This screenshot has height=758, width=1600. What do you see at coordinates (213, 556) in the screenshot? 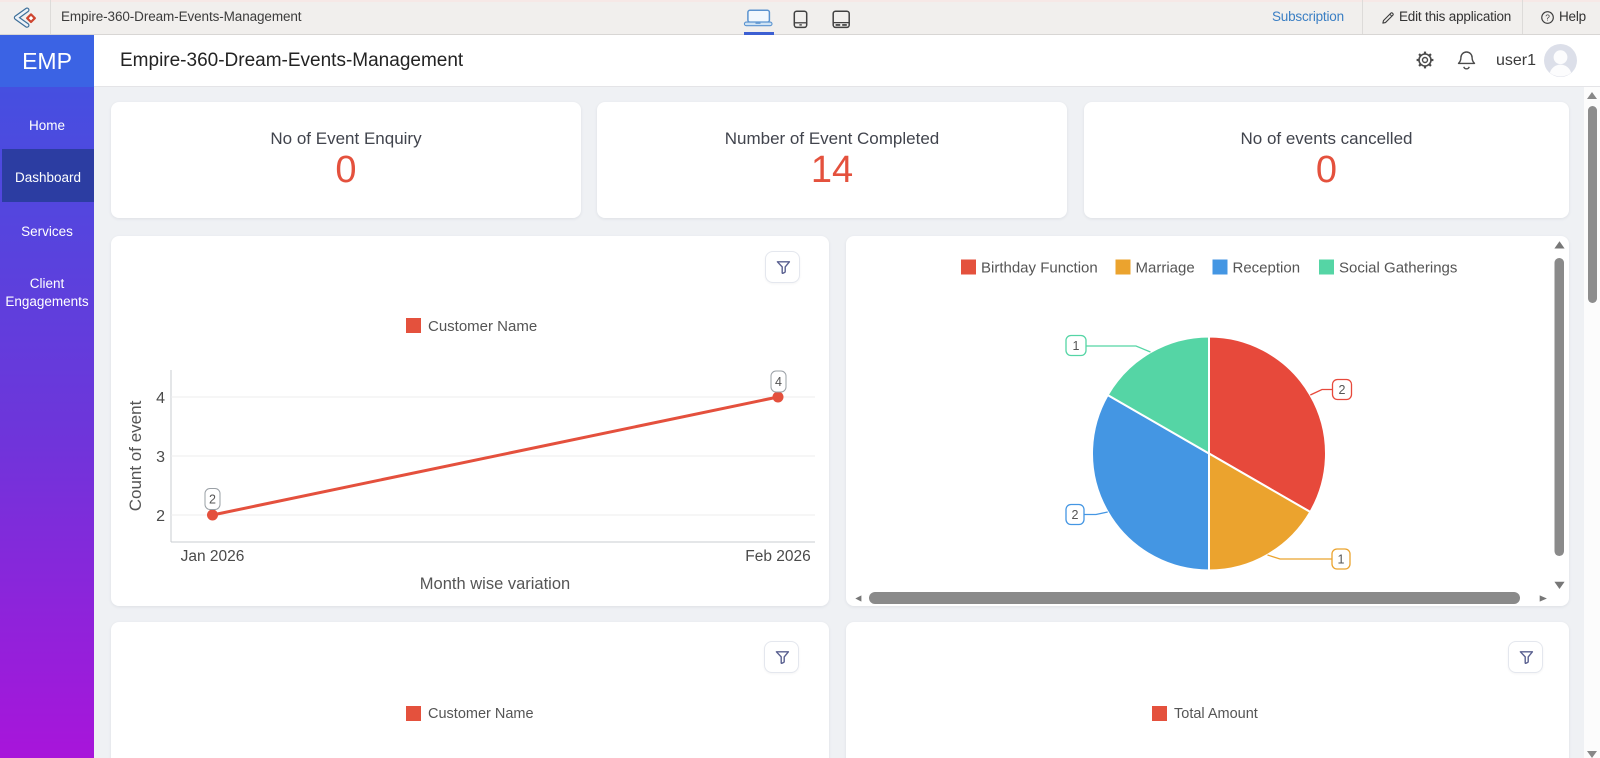
I see `svg-text: Jan 2026` at bounding box center [213, 556].